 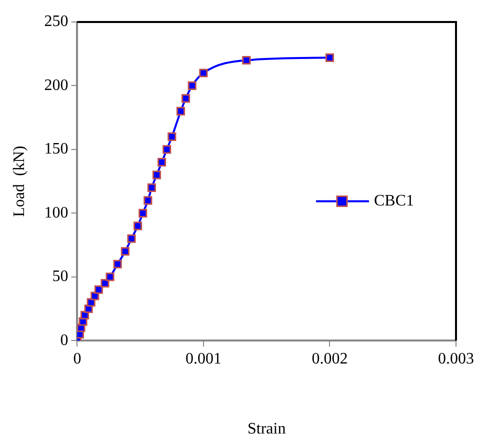 What do you see at coordinates (56, 213) in the screenshot?
I see `y-tick-label: 100` at bounding box center [56, 213].